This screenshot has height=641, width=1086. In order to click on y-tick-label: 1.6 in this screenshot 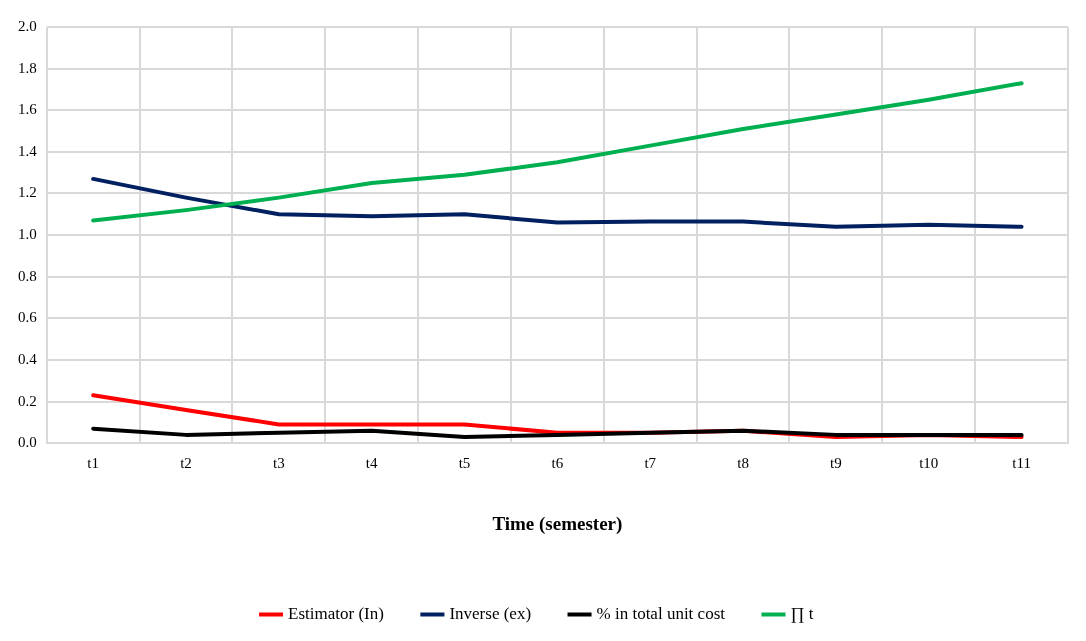, I will do `click(28, 109)`.